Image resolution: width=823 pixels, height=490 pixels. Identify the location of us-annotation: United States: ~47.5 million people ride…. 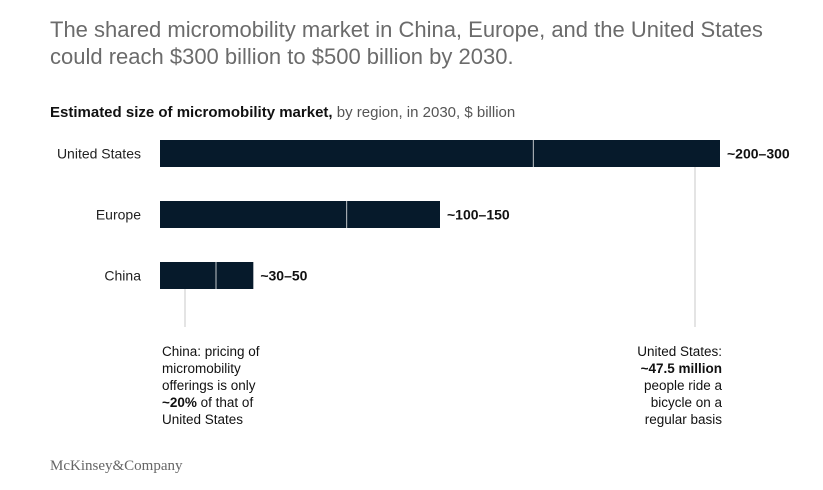
(642, 385).